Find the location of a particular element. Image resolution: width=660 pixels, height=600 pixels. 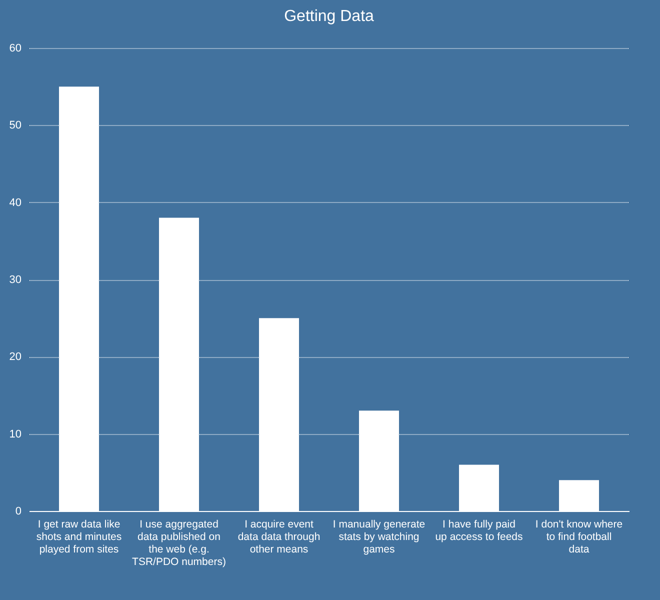

y-tick-label: 20 is located at coordinates (15, 357).